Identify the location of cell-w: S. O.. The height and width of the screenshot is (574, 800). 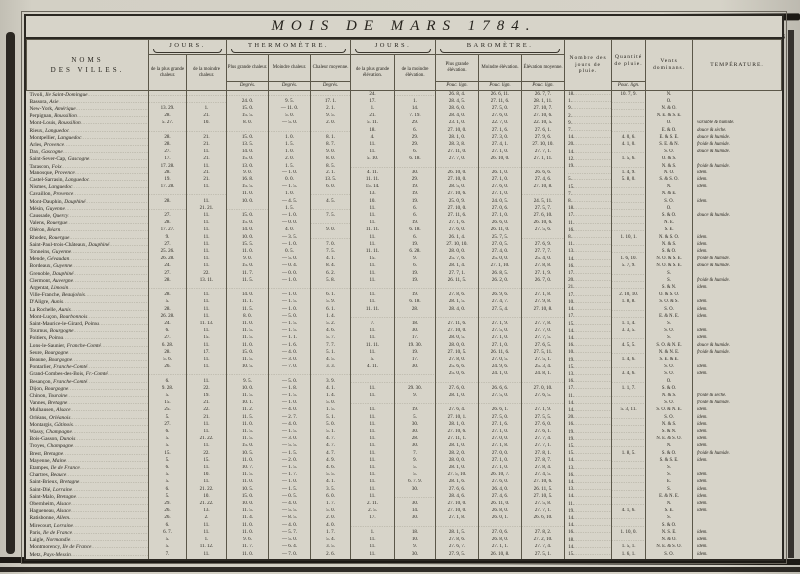
(669, 555).